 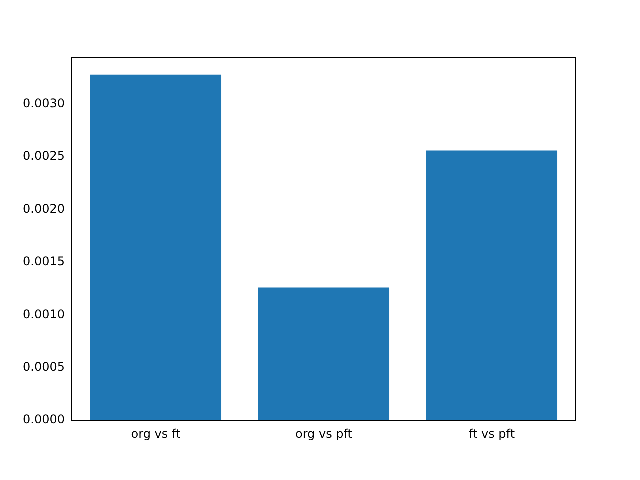 I want to click on x-tick-label: org vs pft, so click(x=324, y=433).